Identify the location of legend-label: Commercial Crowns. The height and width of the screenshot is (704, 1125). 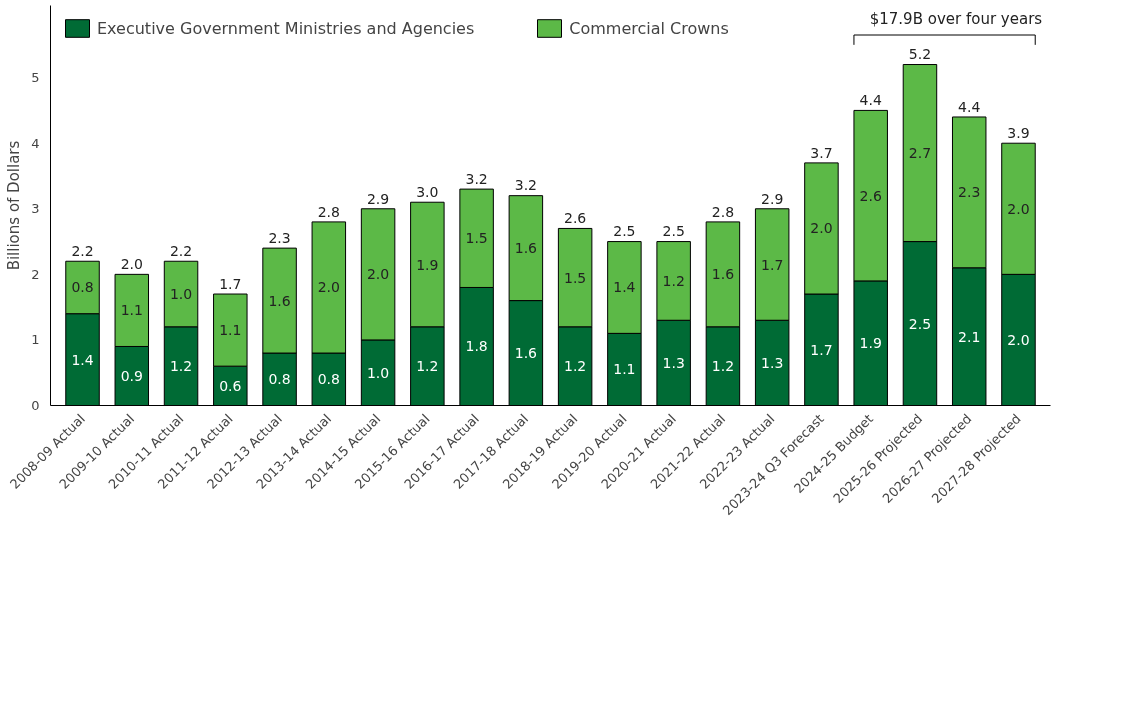
(649, 28).